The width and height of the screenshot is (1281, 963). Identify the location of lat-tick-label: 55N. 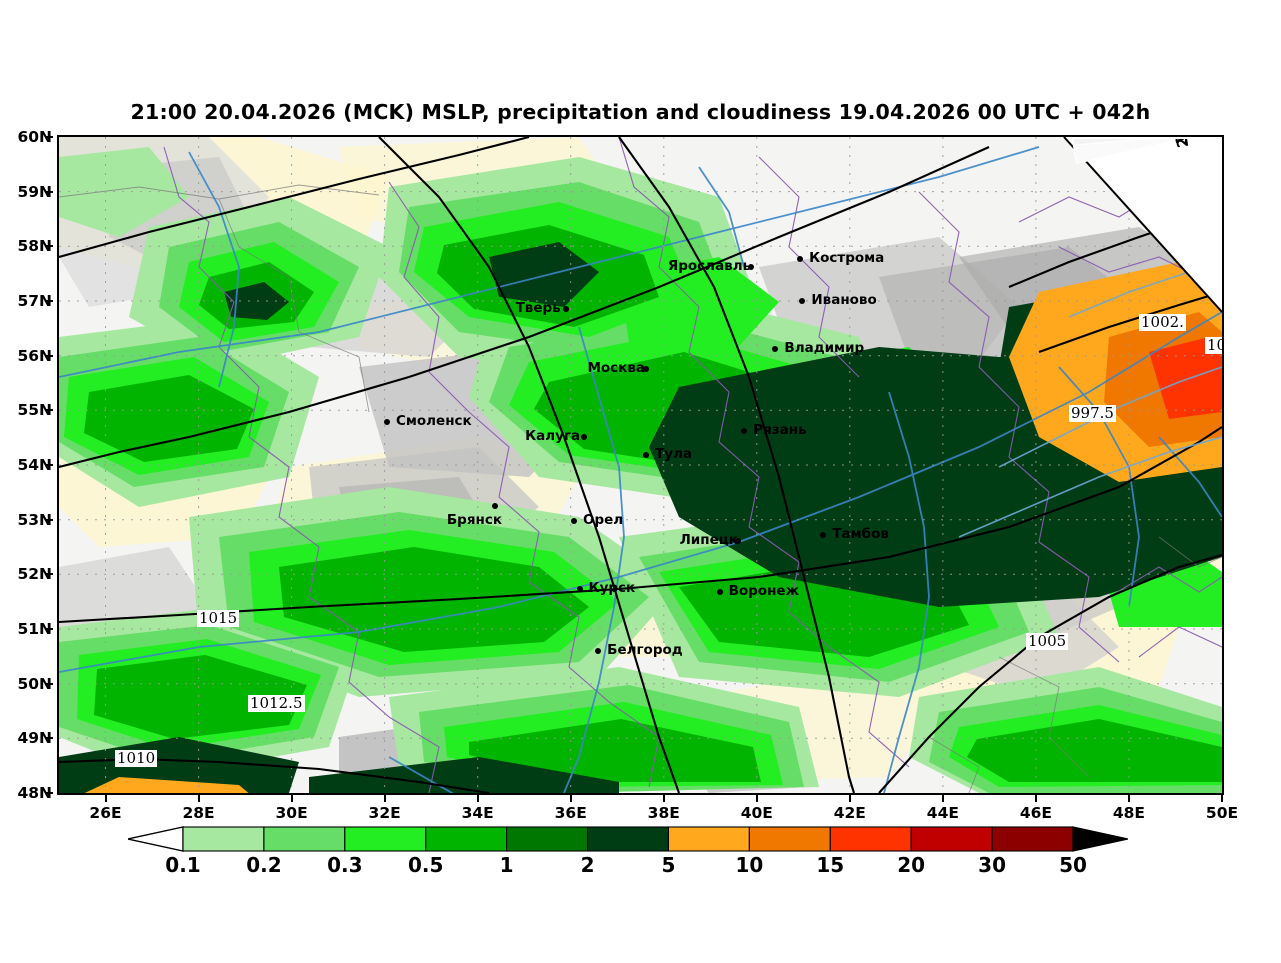
(34, 410).